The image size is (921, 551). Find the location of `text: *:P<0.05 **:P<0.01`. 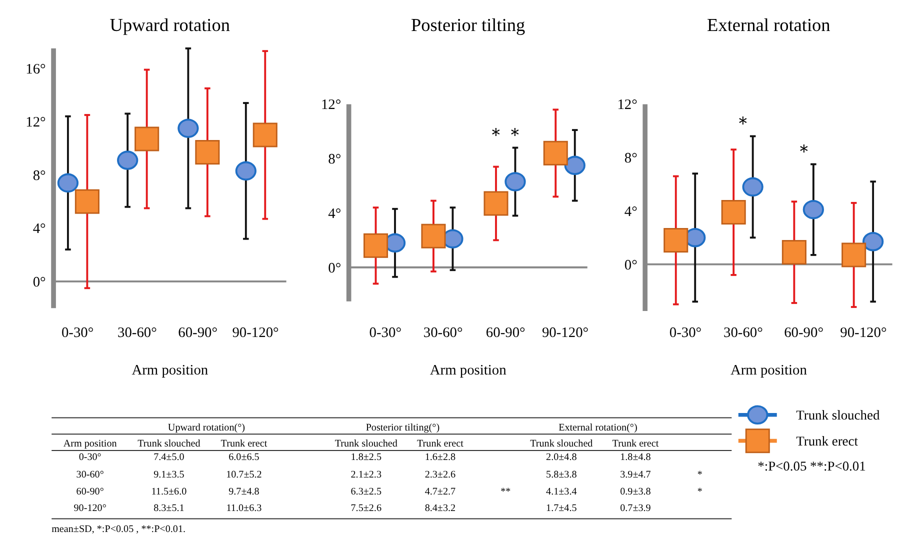

text: *:P<0.05 **:P<0.01 is located at coordinates (812, 466).